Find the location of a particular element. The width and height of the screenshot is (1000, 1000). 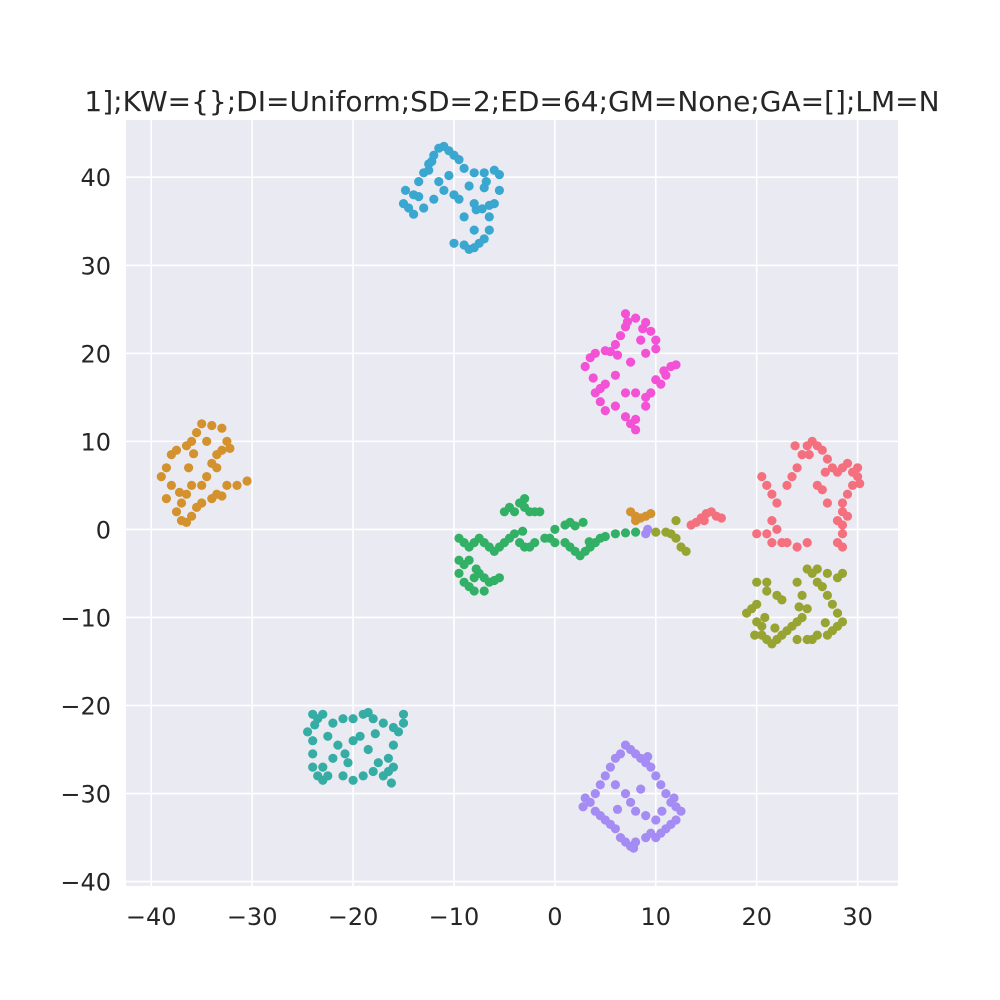

y-tick-label: −40 is located at coordinates (85, 883).